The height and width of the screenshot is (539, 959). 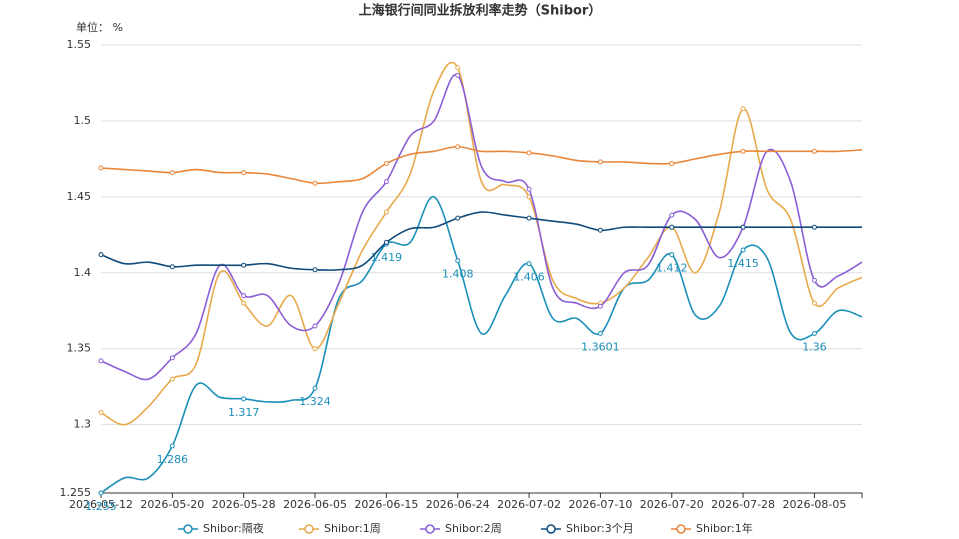 I want to click on data-label: 1.415, so click(x=743, y=263).